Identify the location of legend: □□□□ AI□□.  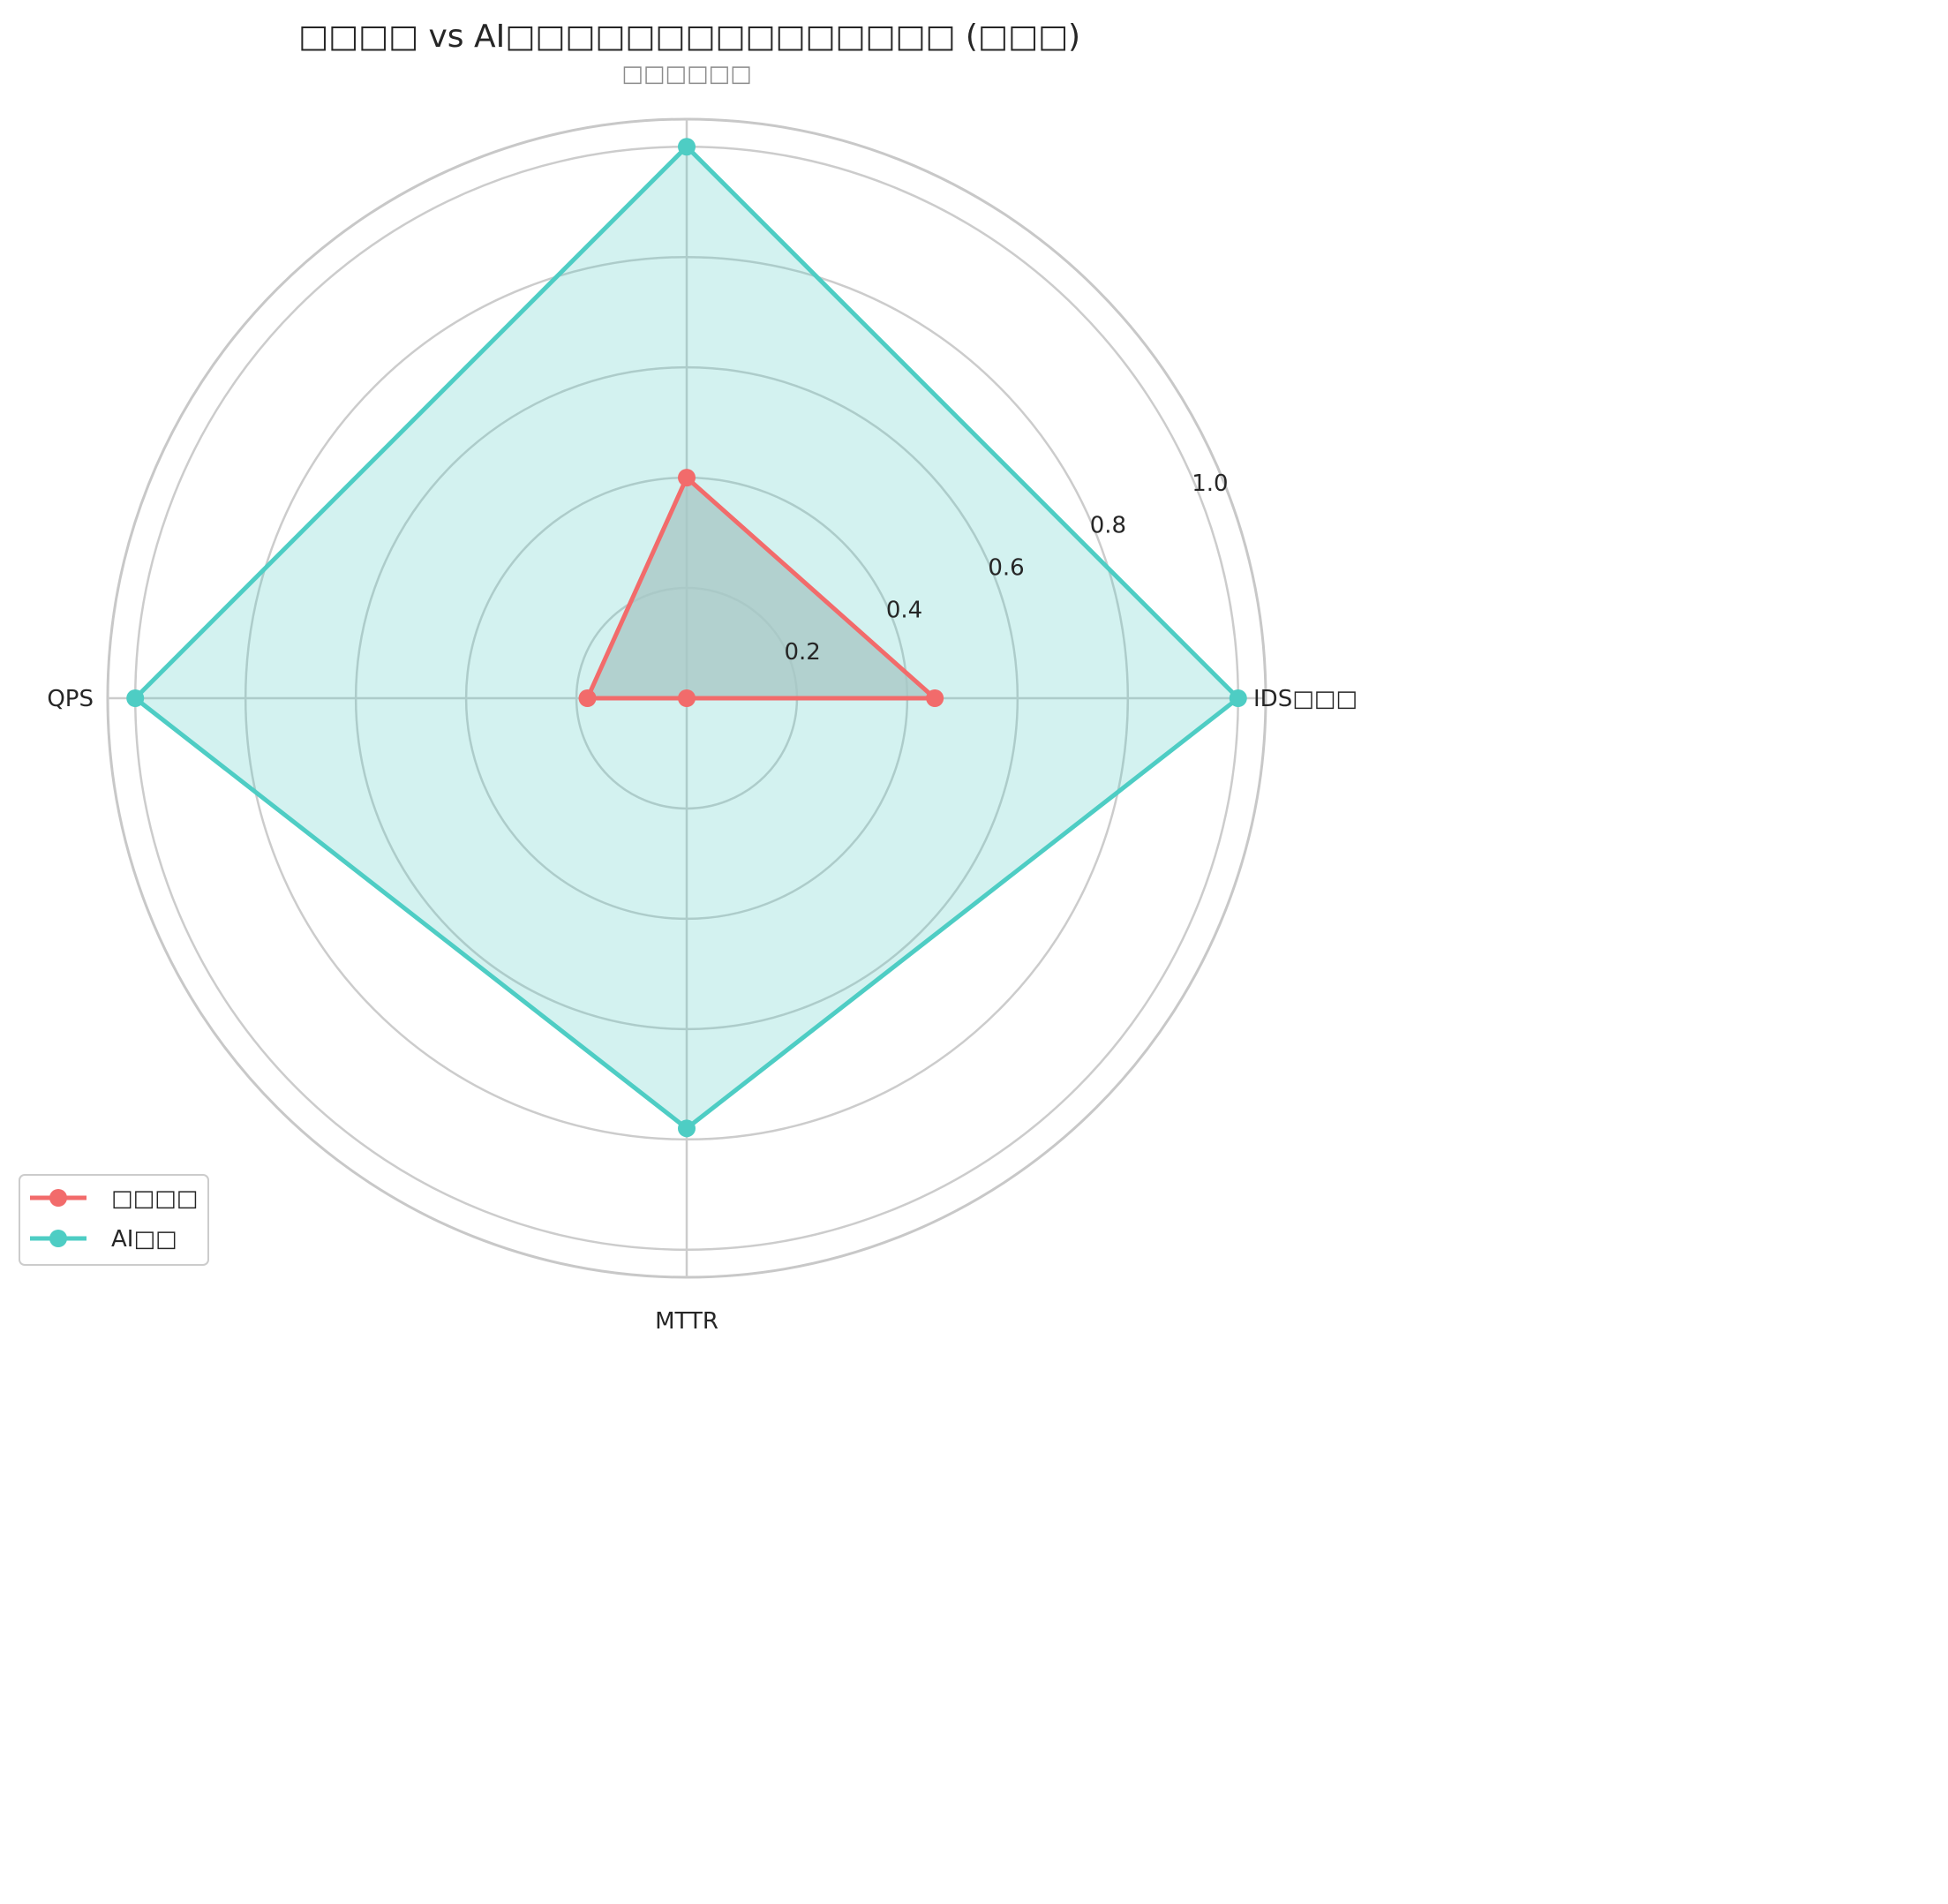
(114, 1220).